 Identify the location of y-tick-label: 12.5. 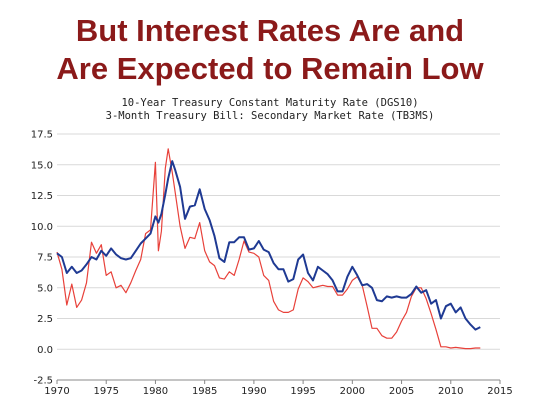
(42, 196).